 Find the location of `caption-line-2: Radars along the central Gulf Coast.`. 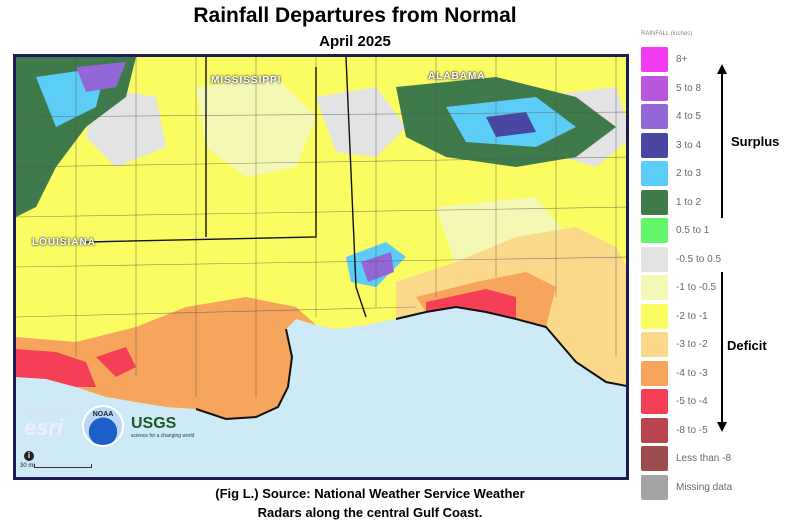

caption-line-2: Radars along the central Gulf Coast. is located at coordinates (370, 512).